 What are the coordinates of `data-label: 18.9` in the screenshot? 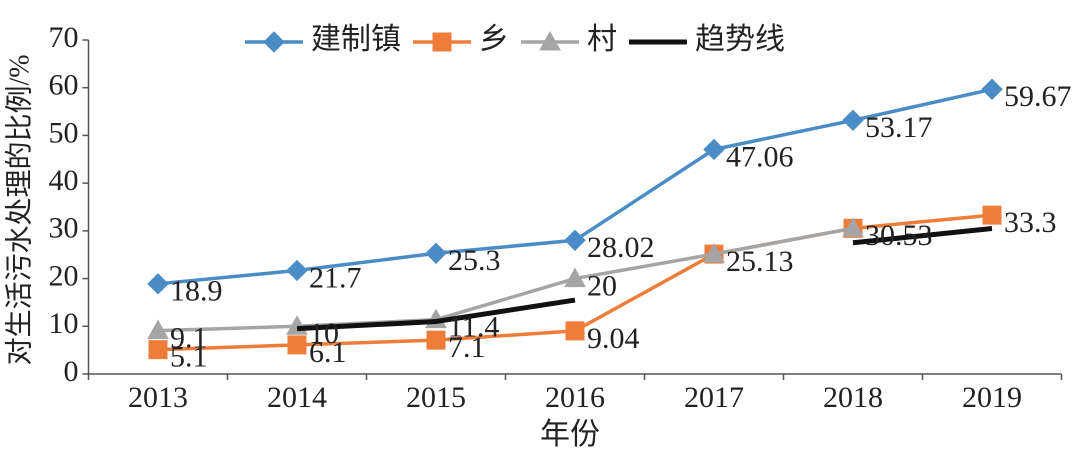 It's located at (196, 291).